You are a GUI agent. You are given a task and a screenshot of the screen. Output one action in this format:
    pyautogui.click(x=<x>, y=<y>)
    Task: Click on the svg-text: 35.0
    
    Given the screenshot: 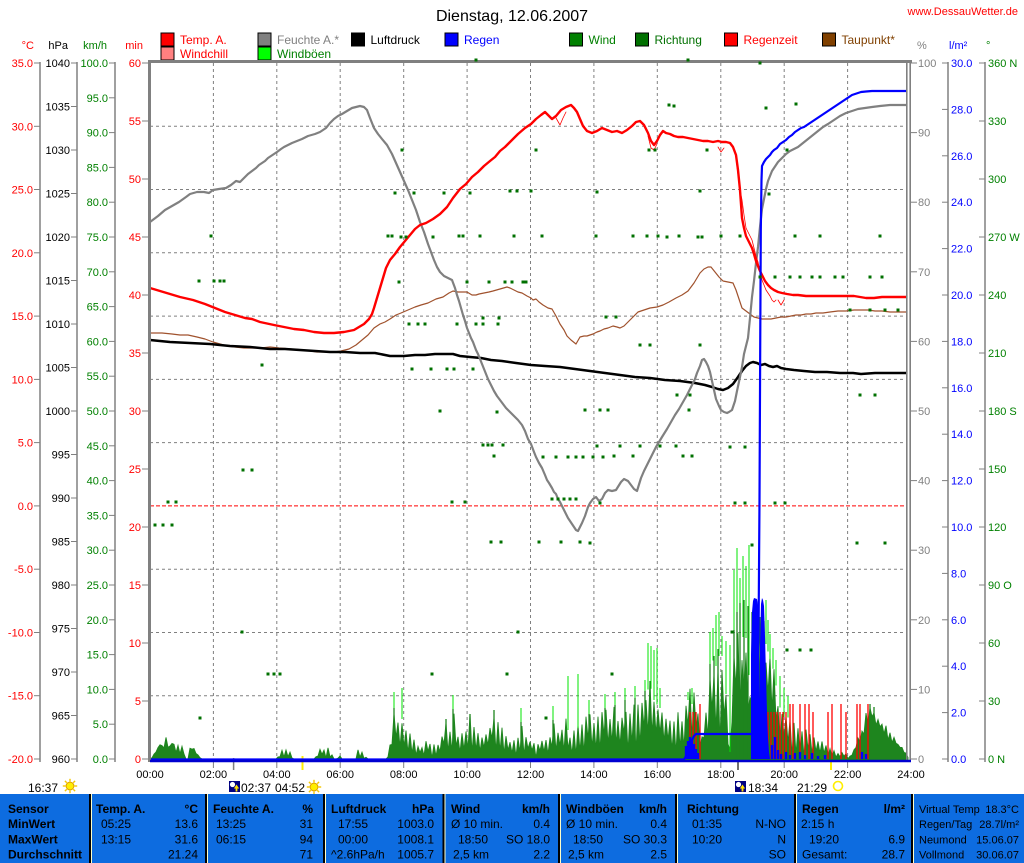 What is the action you would take?
    pyautogui.click(x=22, y=64)
    